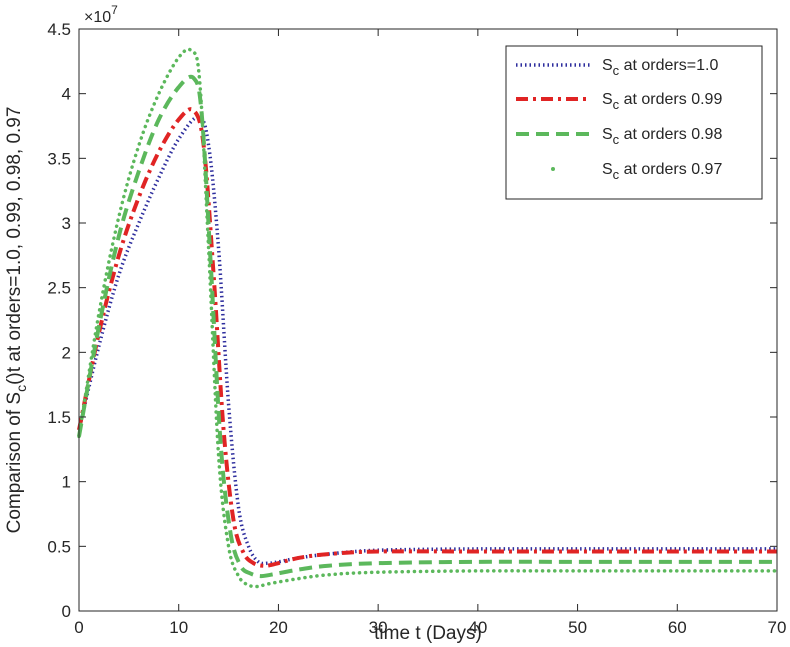 The width and height of the screenshot is (790, 647). What do you see at coordinates (59, 417) in the screenshot?
I see `y-tick-label: 1.5` at bounding box center [59, 417].